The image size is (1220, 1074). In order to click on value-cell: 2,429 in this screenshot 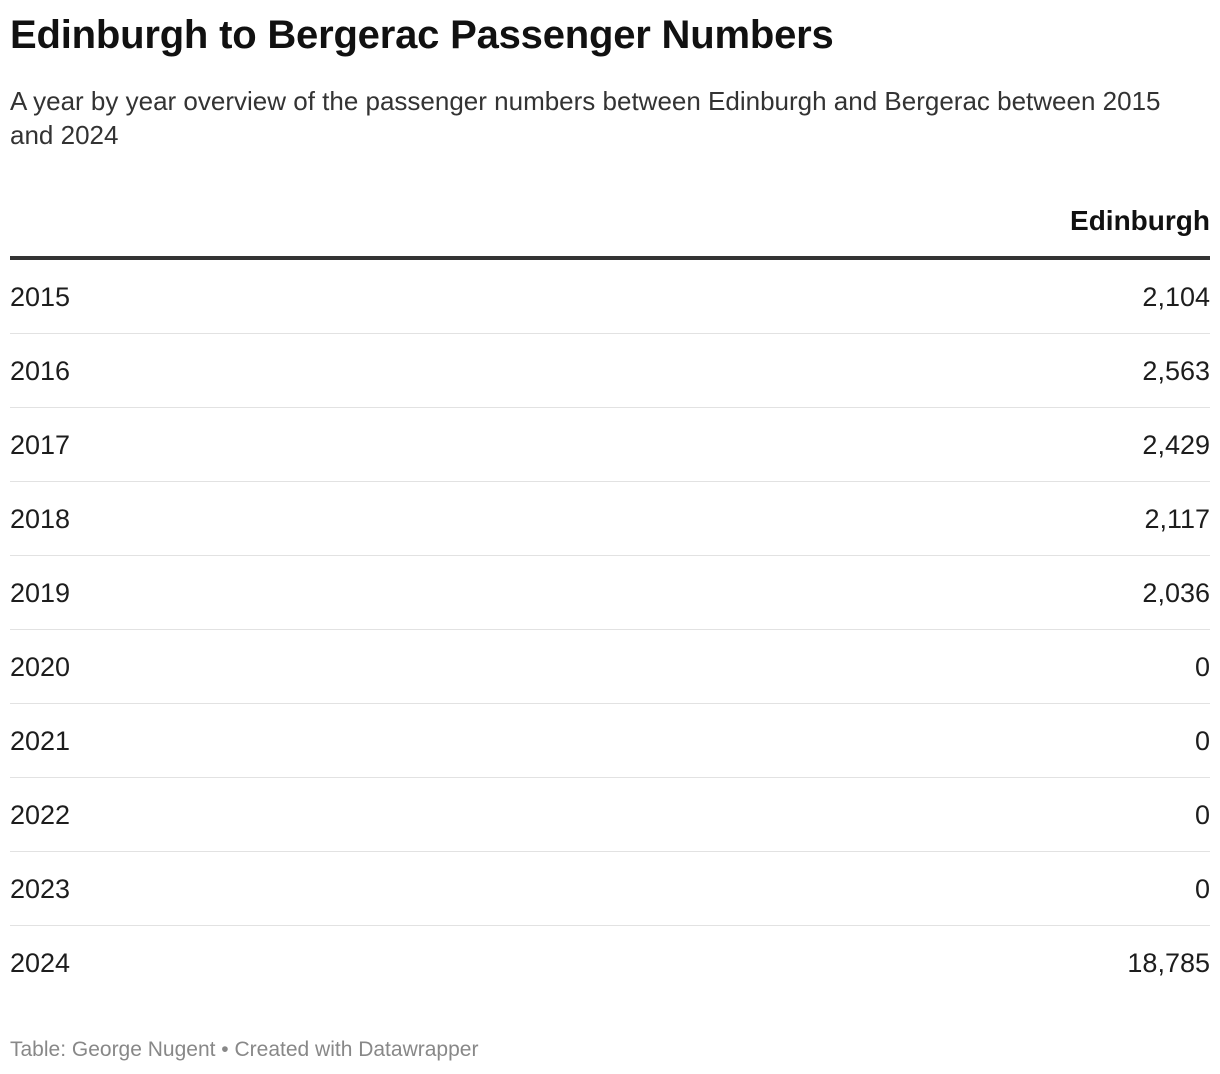, I will do `click(1176, 445)`.